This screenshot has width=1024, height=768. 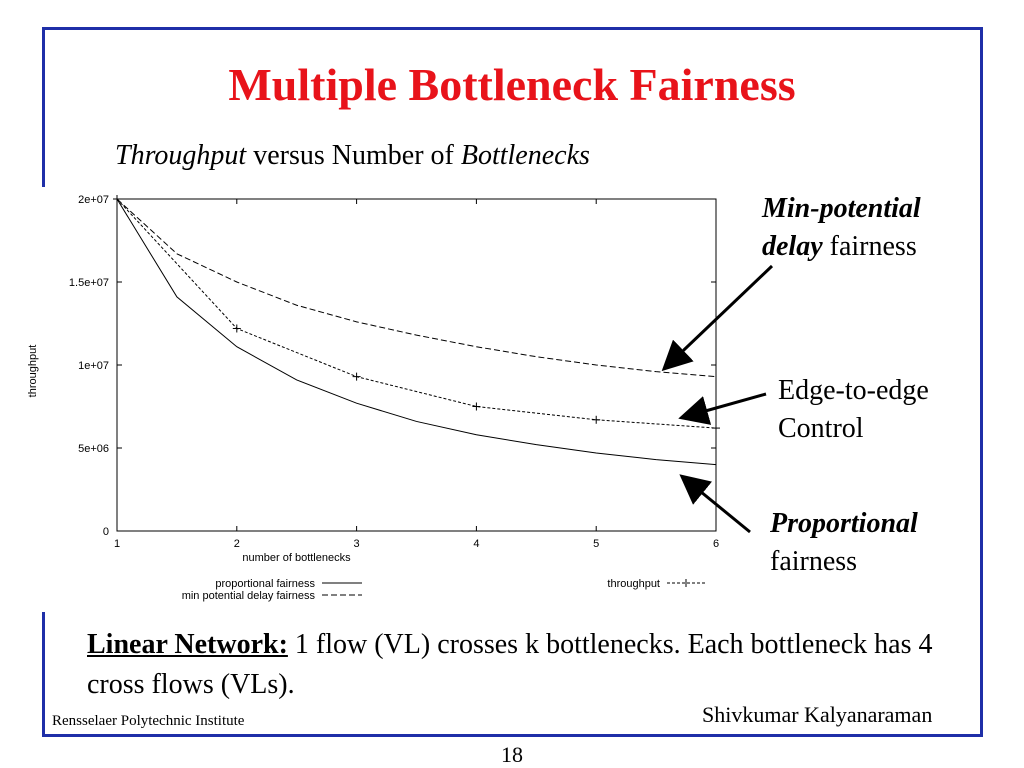 I want to click on subtitle-versus: versus Number of, so click(x=353, y=155).